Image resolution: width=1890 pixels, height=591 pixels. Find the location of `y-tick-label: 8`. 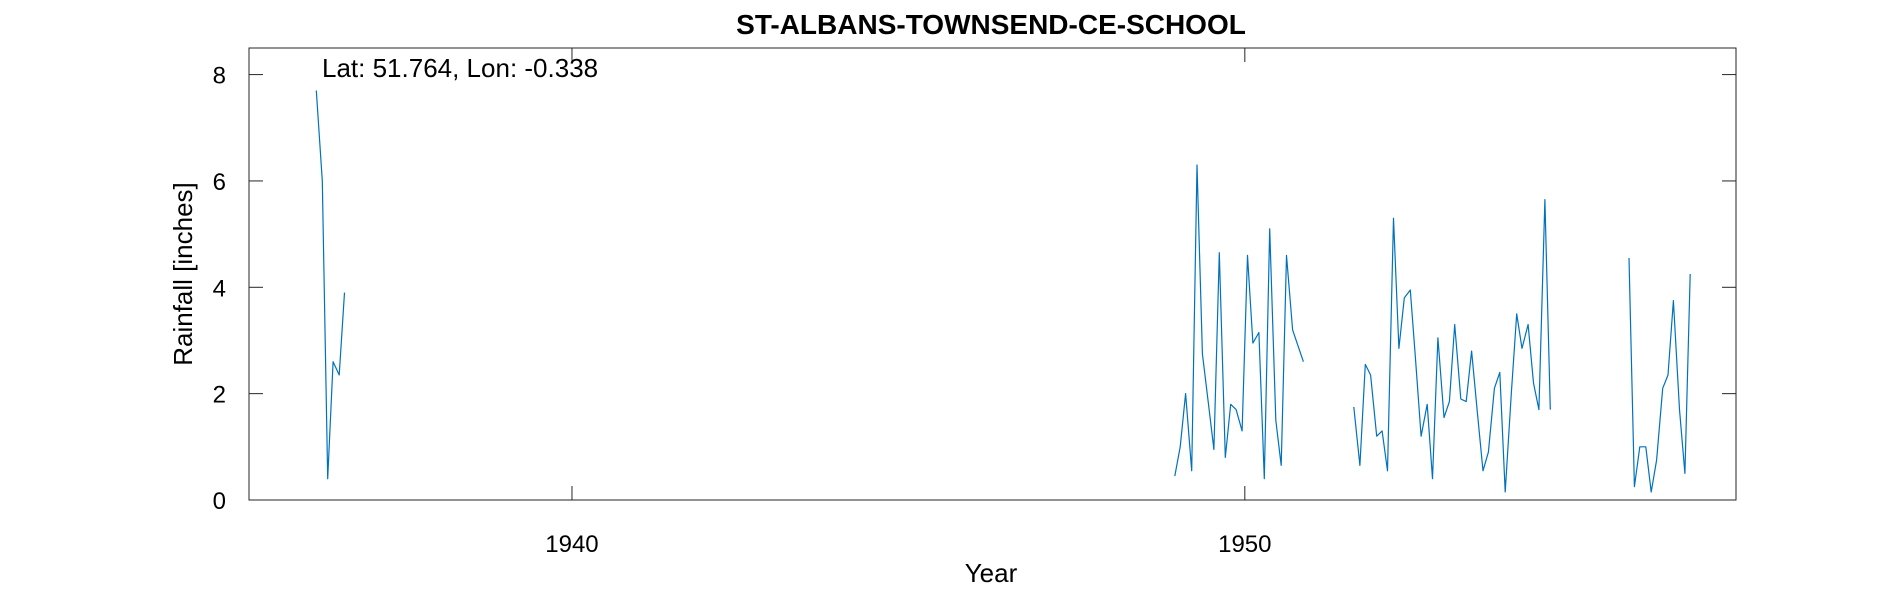

y-tick-label: 8 is located at coordinates (219, 76).